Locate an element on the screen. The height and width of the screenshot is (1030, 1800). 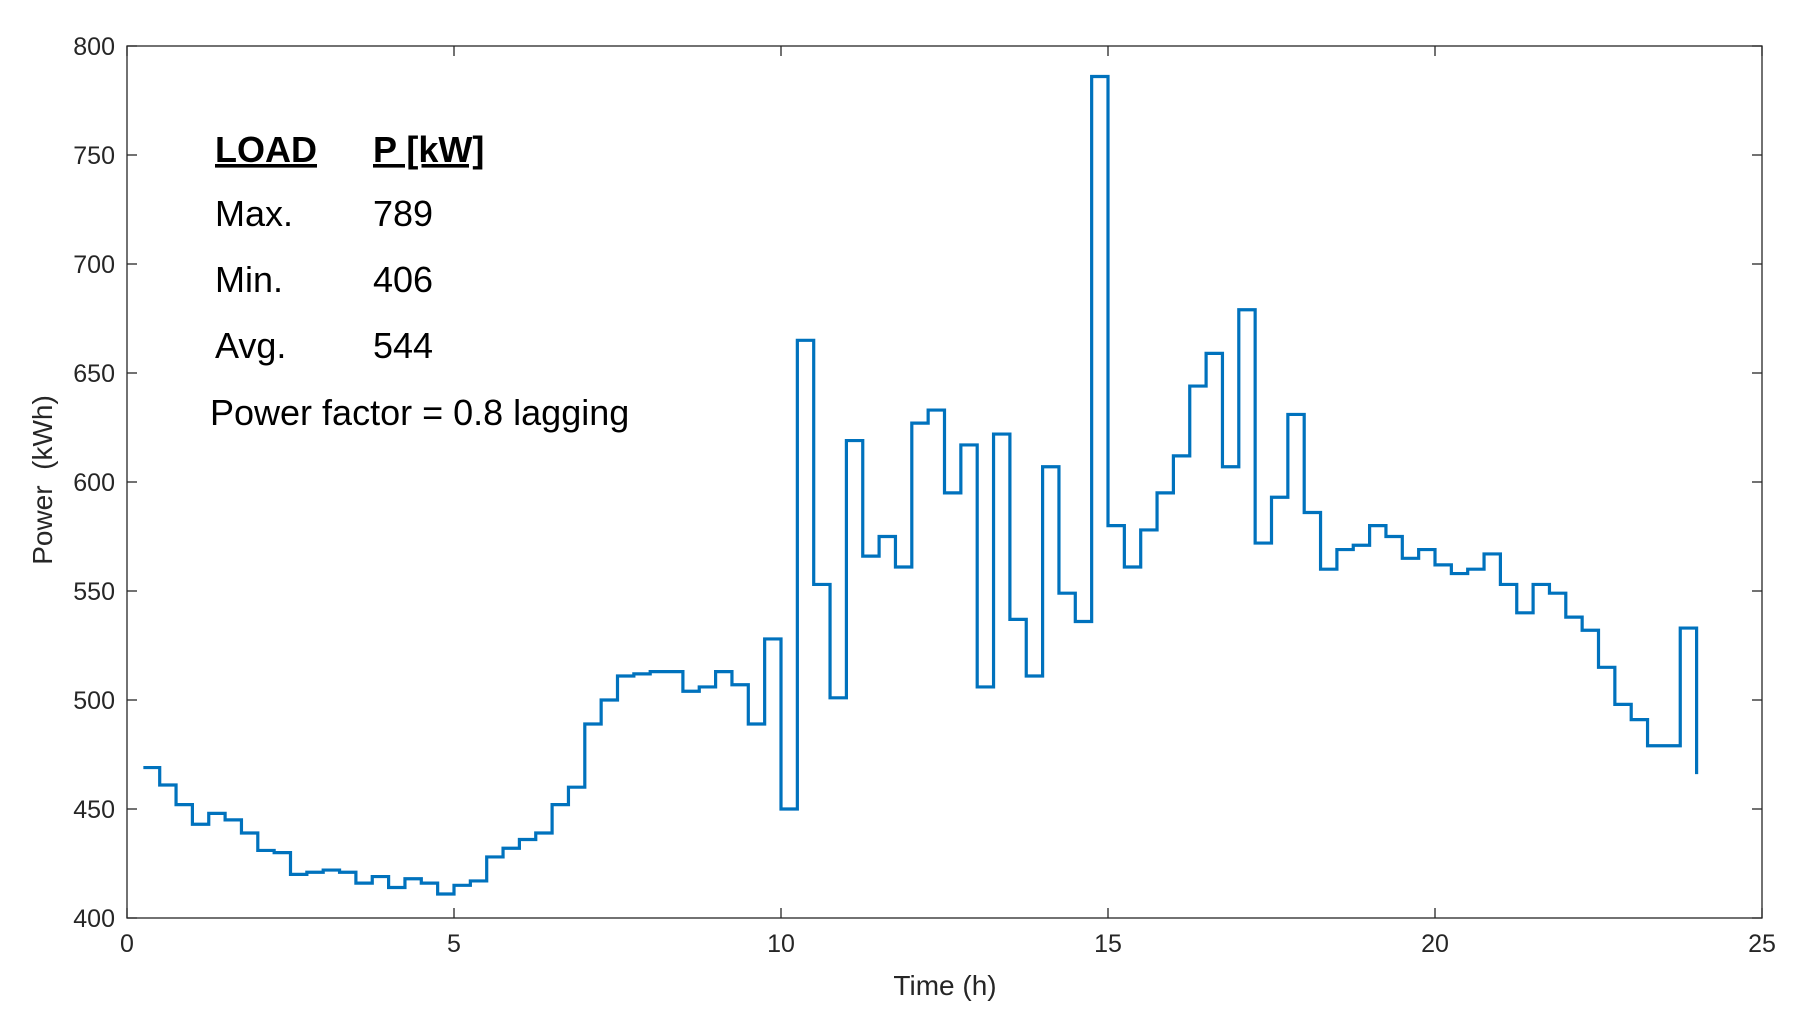
y-tick-label: 700 is located at coordinates (94, 265).